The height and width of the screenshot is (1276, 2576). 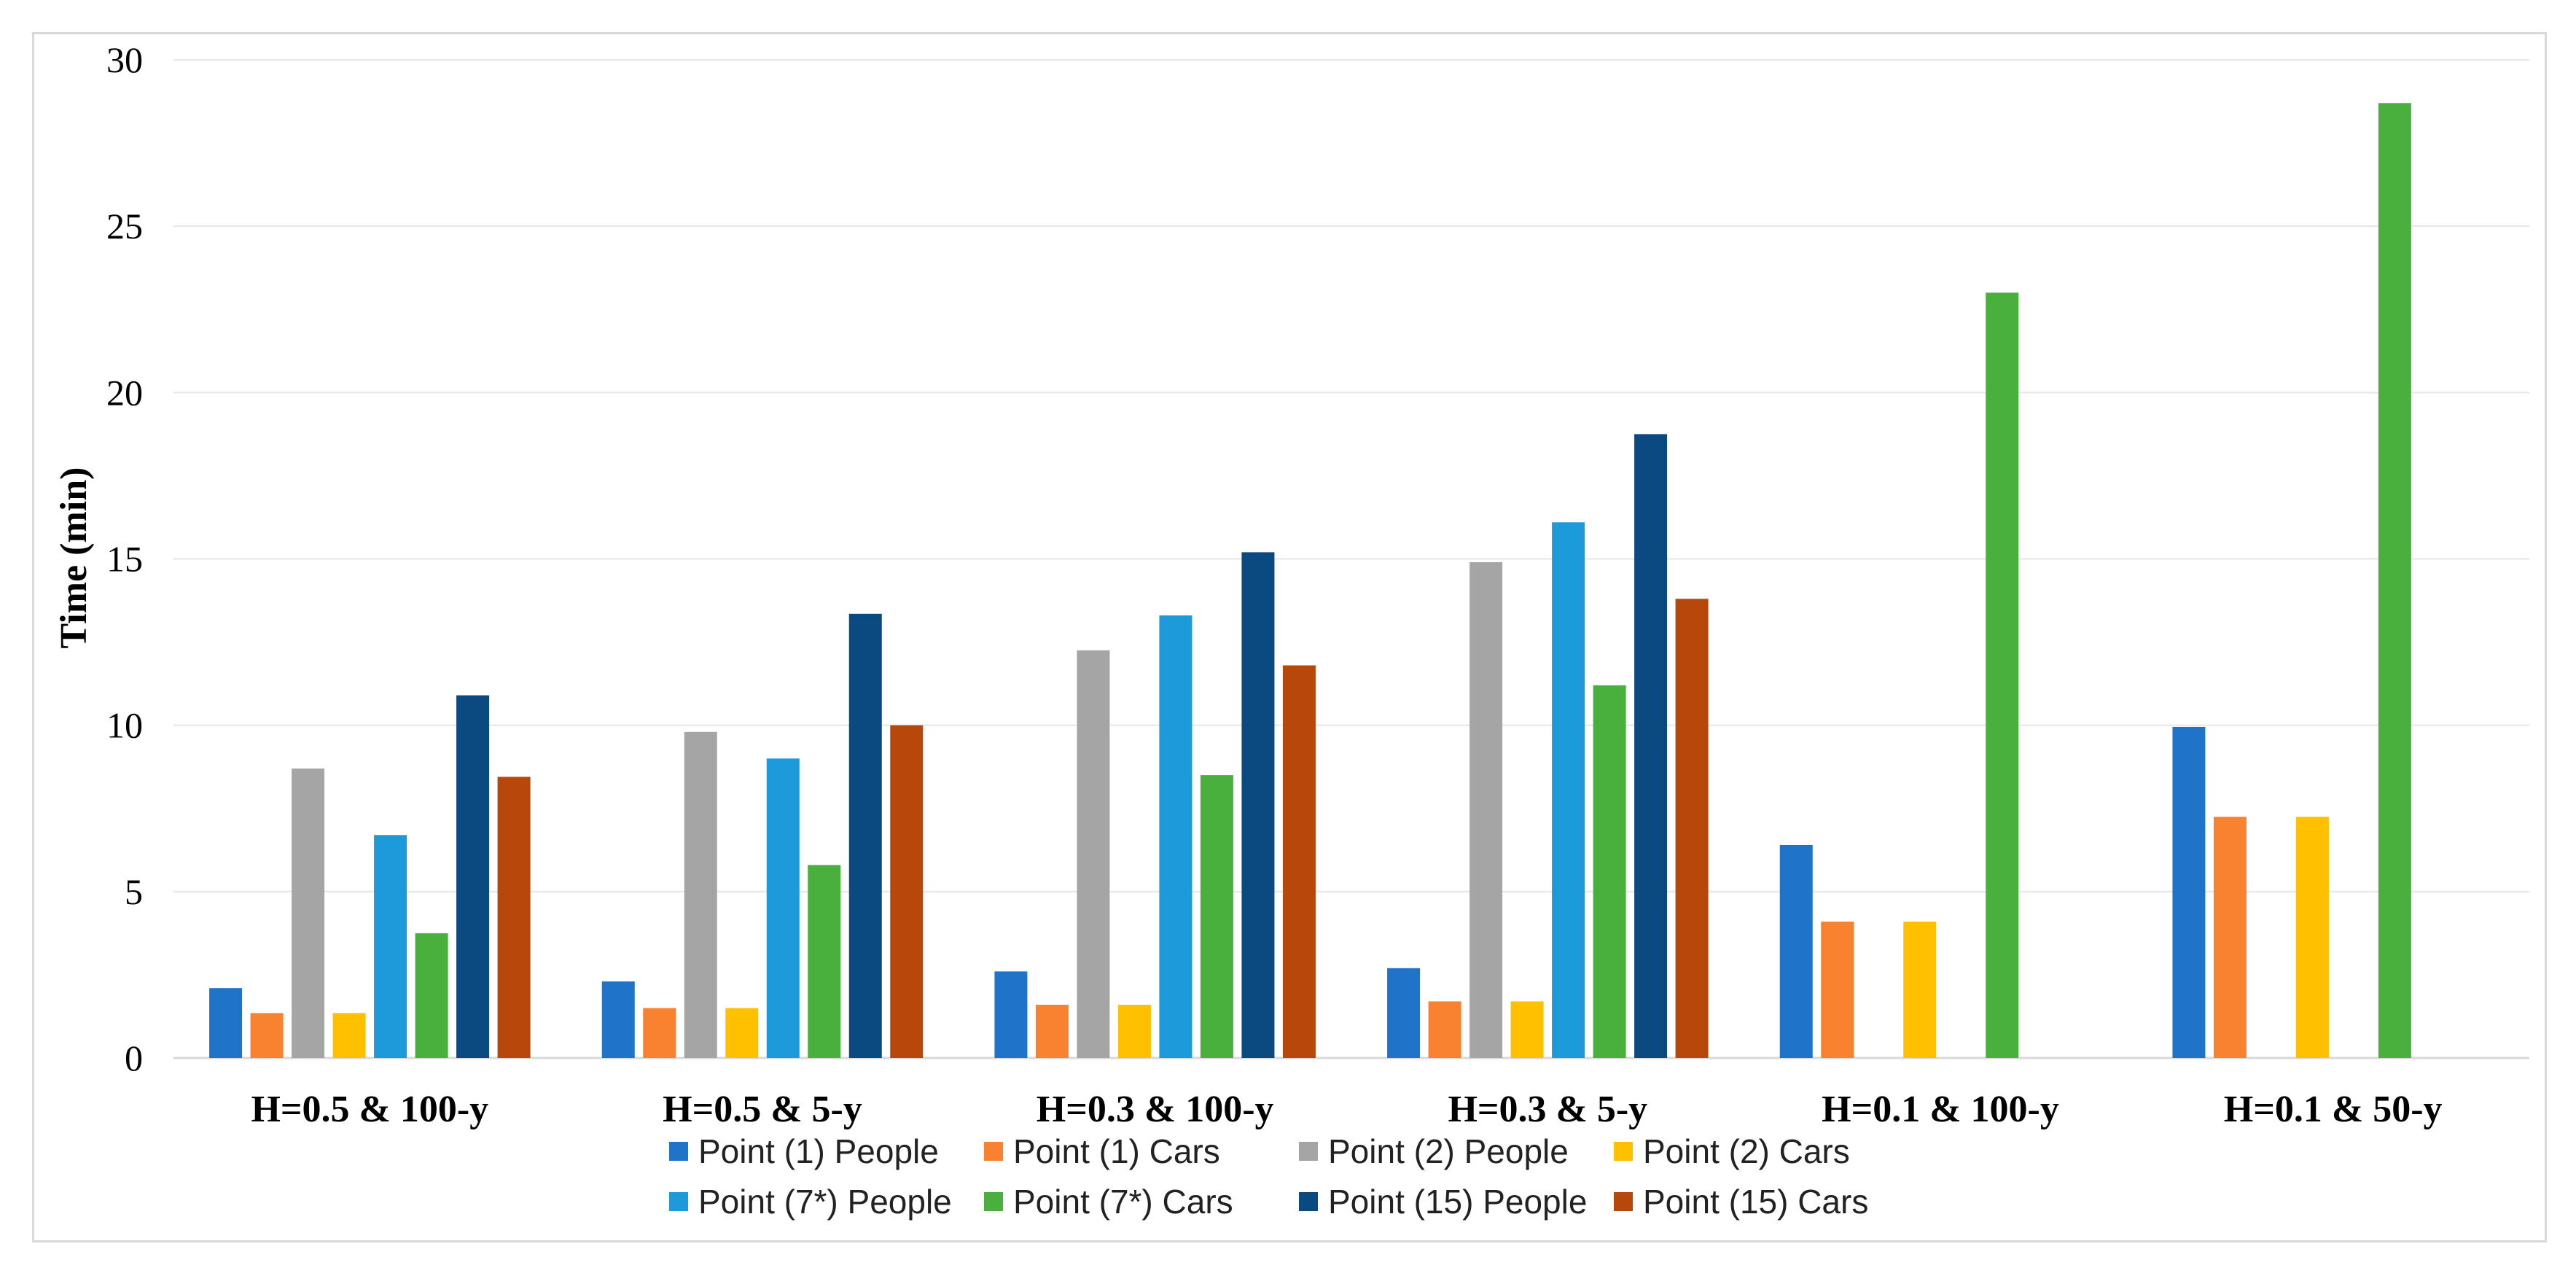 What do you see at coordinates (134, 891) in the screenshot?
I see `y-tick-label: 5` at bounding box center [134, 891].